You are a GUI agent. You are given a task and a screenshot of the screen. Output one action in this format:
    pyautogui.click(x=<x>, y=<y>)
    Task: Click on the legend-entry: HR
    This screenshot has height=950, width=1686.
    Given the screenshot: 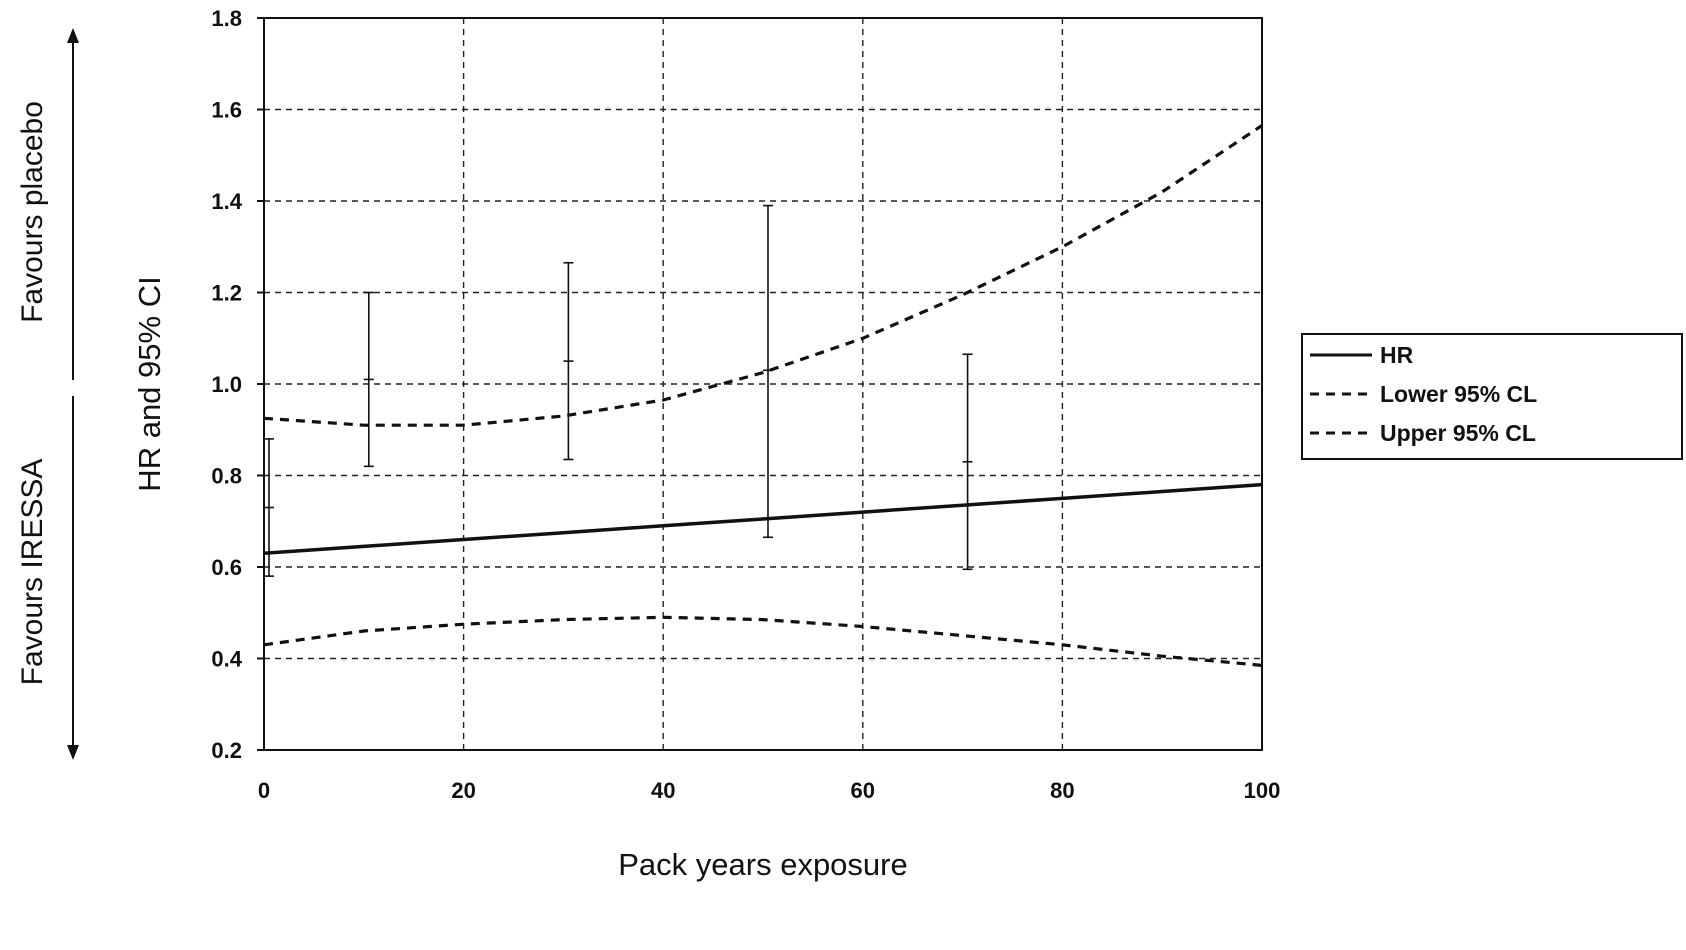 What is the action you would take?
    pyautogui.click(x=1397, y=355)
    